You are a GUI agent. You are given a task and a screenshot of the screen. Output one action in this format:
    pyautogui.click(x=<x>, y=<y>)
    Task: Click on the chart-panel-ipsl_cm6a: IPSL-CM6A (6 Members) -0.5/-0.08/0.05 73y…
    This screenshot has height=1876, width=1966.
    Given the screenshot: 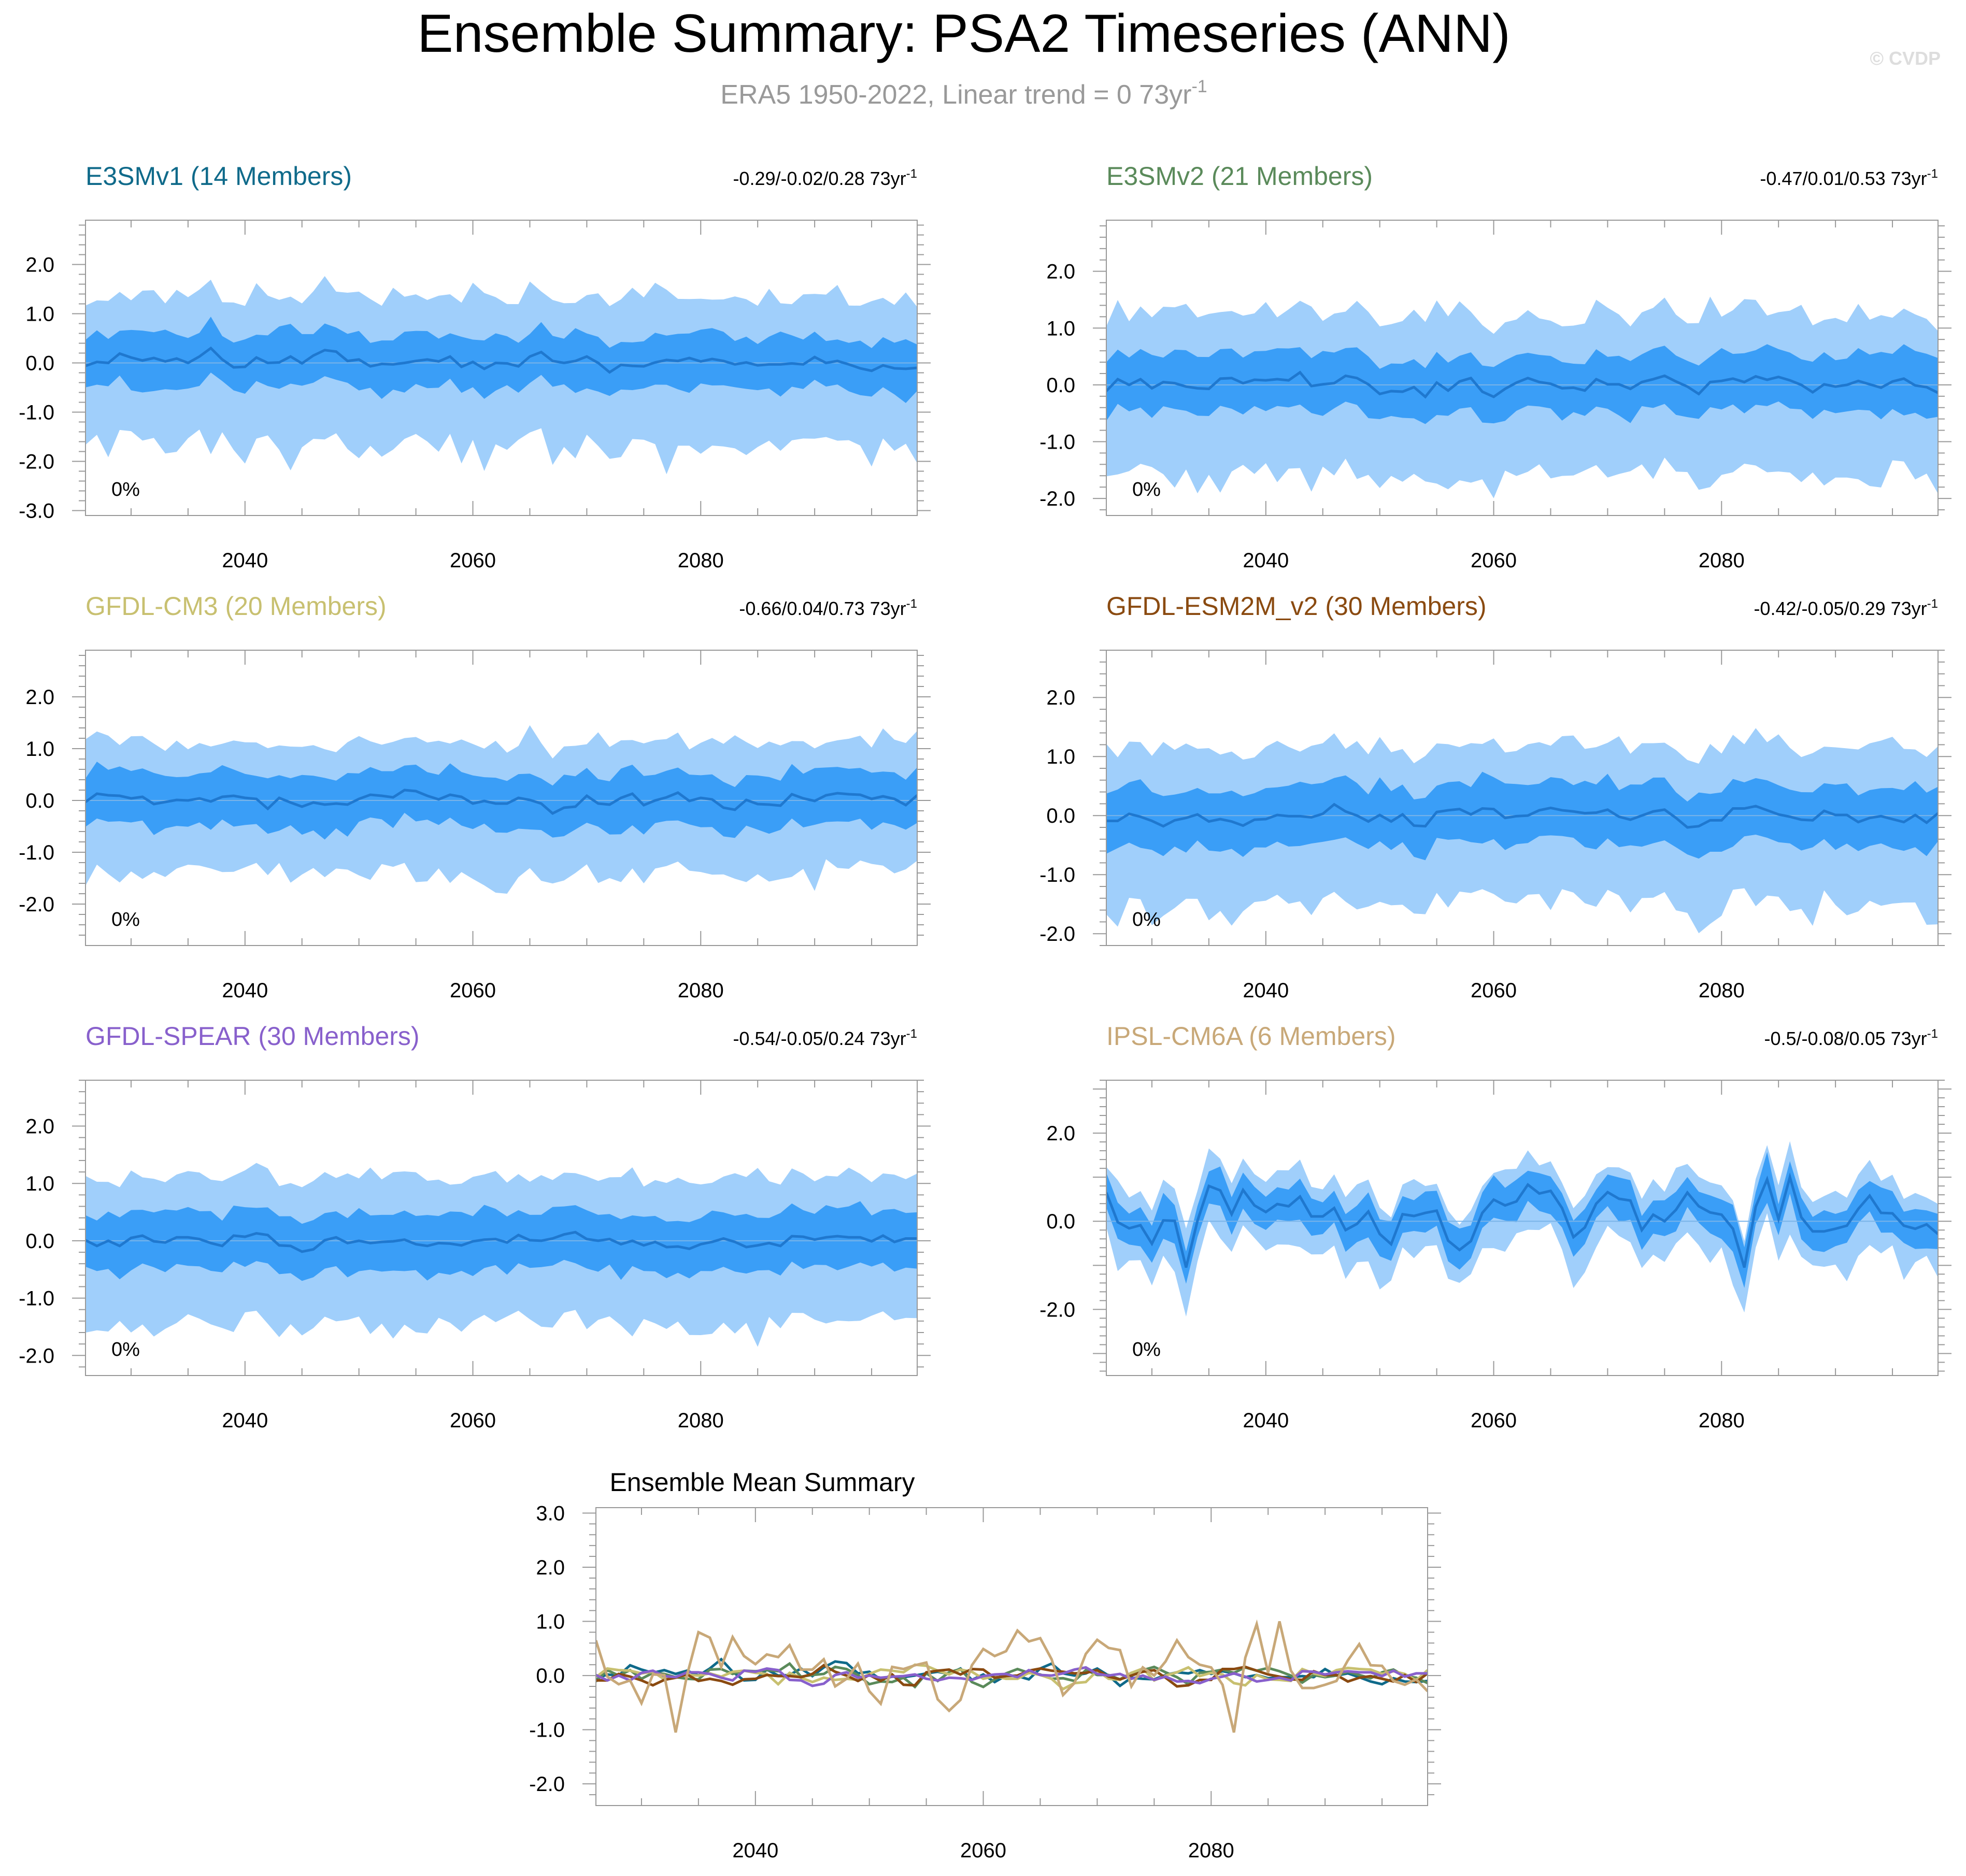 What is the action you would take?
    pyautogui.click(x=1495, y=1227)
    